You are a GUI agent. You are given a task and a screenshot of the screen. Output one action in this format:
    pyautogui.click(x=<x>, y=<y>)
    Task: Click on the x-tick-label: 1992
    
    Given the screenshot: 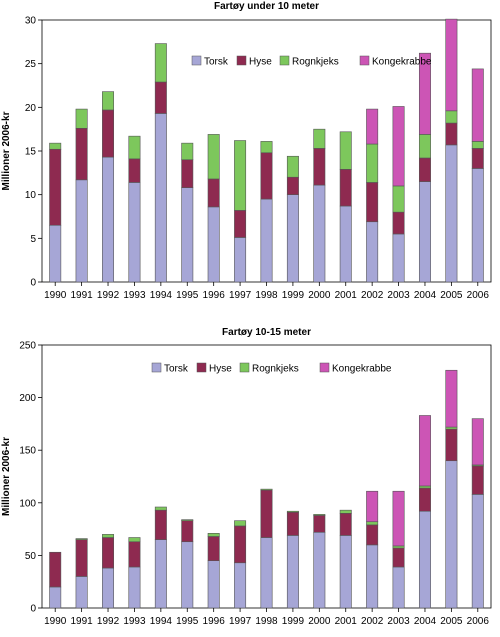 What is the action you would take?
    pyautogui.click(x=108, y=295)
    